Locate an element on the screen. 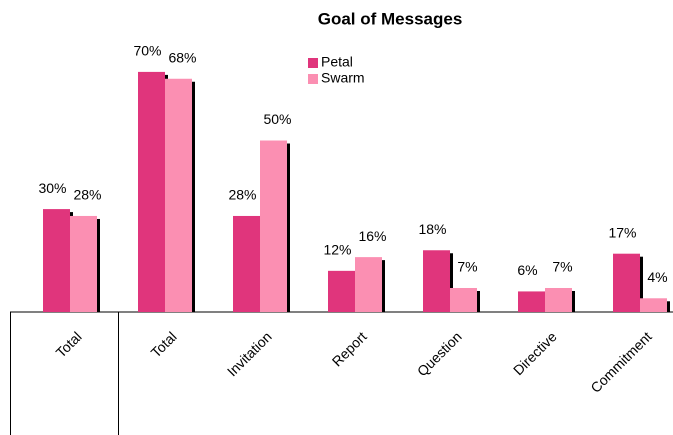  x-tick-label: Invitation is located at coordinates (249, 353).